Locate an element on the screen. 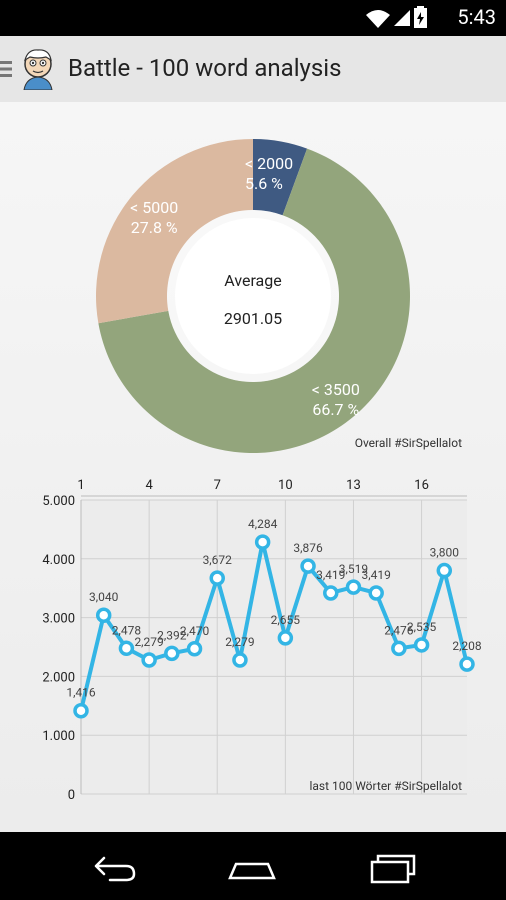 The image size is (506, 900). donut-center-label: Average is located at coordinates (252, 280).